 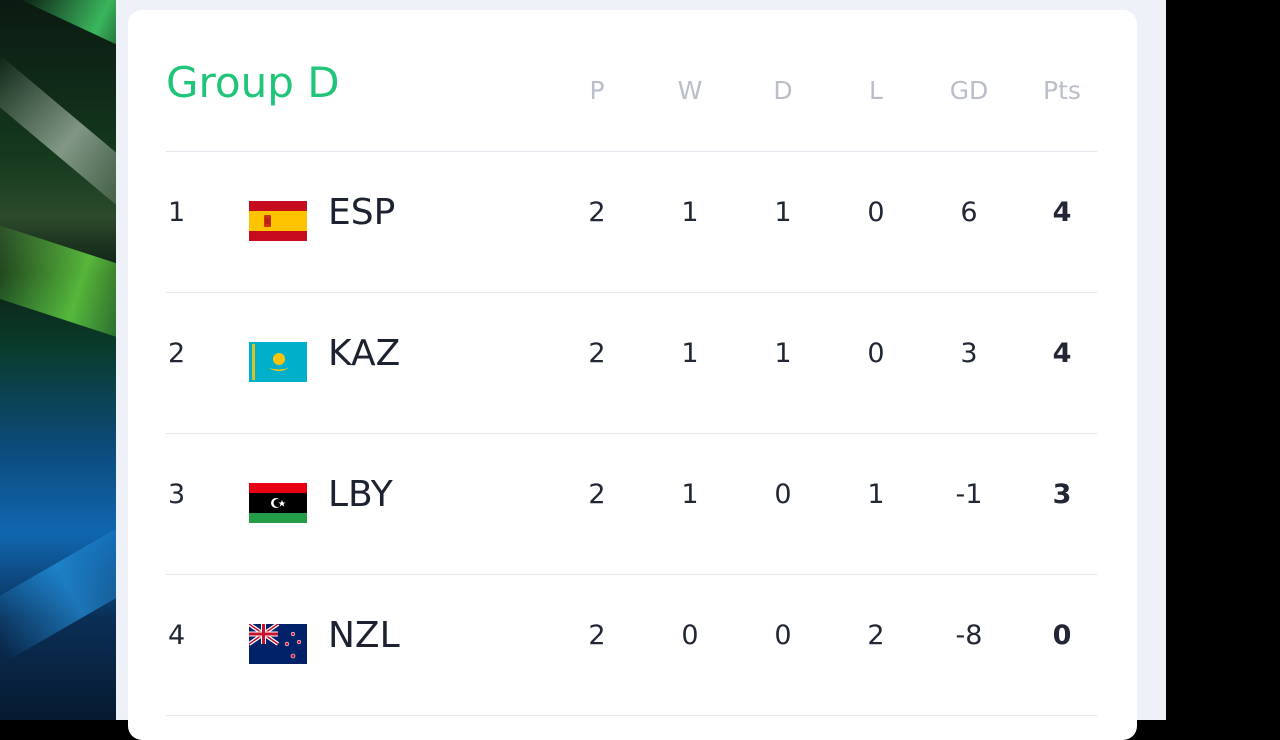 What do you see at coordinates (1223, 360) in the screenshot?
I see `right-letterbox` at bounding box center [1223, 360].